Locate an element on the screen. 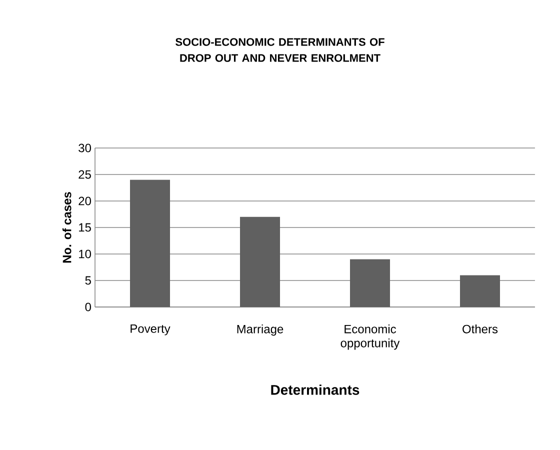  x-tick-label: Poverty is located at coordinates (150, 330).